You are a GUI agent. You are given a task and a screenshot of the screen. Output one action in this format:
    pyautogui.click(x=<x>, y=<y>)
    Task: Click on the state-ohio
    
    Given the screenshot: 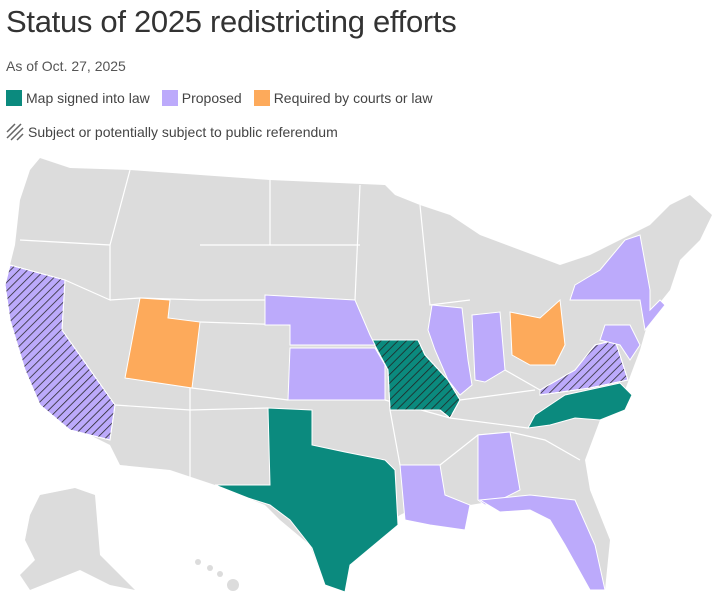 What is the action you would take?
    pyautogui.click(x=537, y=332)
    